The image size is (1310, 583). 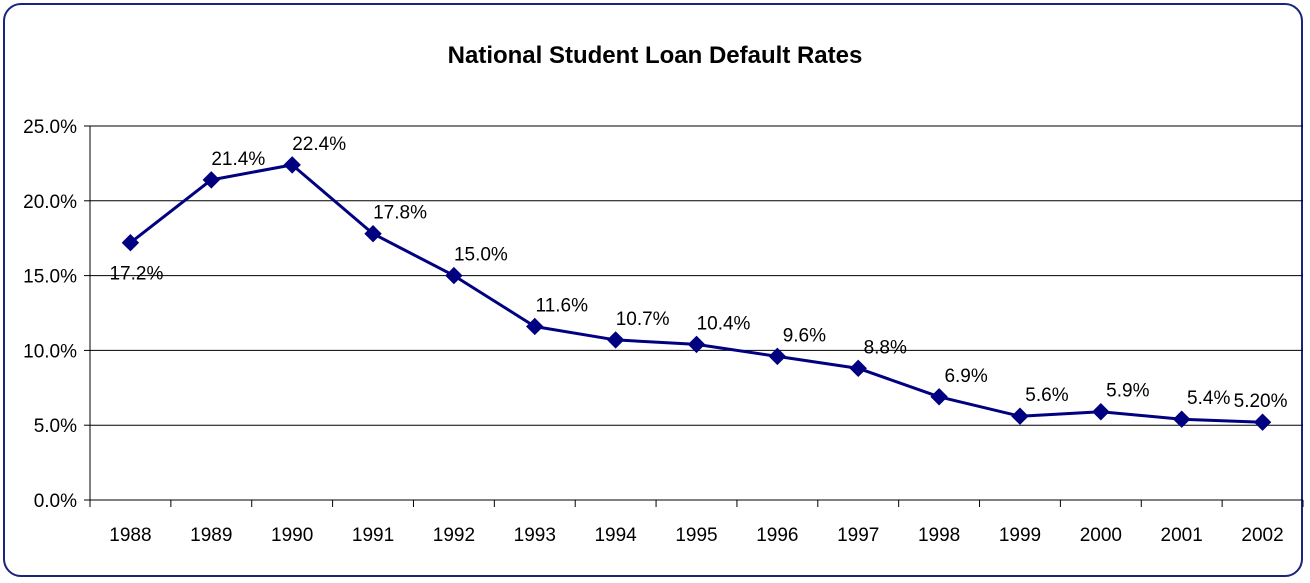 What do you see at coordinates (562, 305) in the screenshot?
I see `data-label: 11.6%` at bounding box center [562, 305].